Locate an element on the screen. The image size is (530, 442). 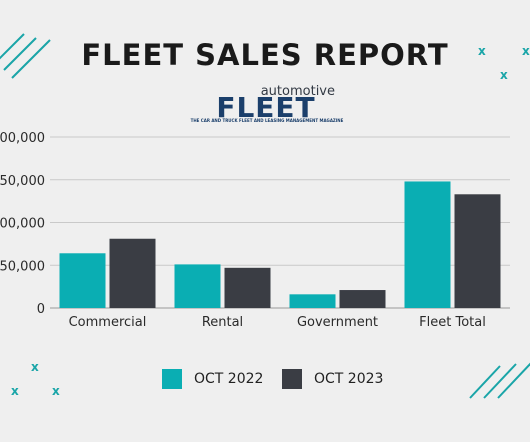
y-tick-label: 100,000 is located at coordinates (22, 224).